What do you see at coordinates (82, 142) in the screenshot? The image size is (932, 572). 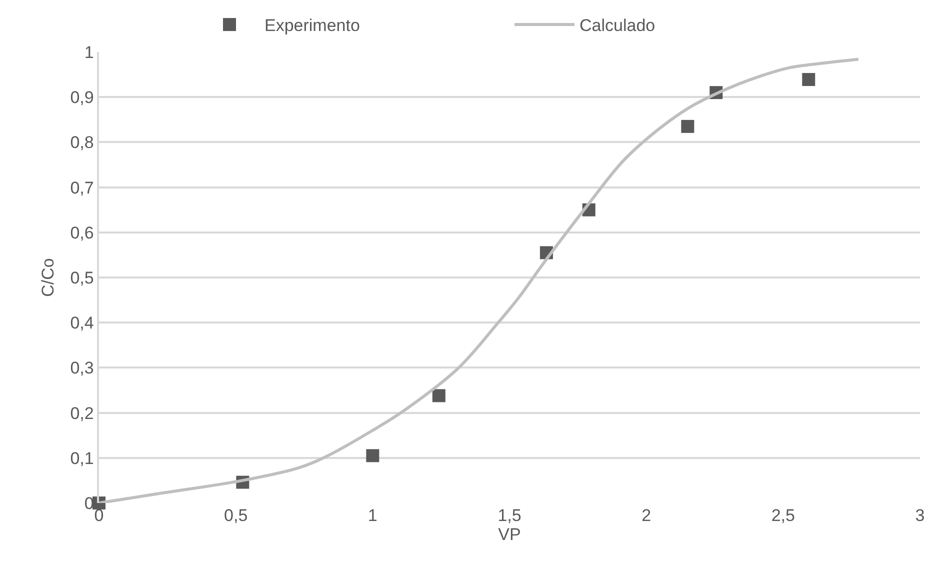 I see `y-tick-label: 0,8` at bounding box center [82, 142].